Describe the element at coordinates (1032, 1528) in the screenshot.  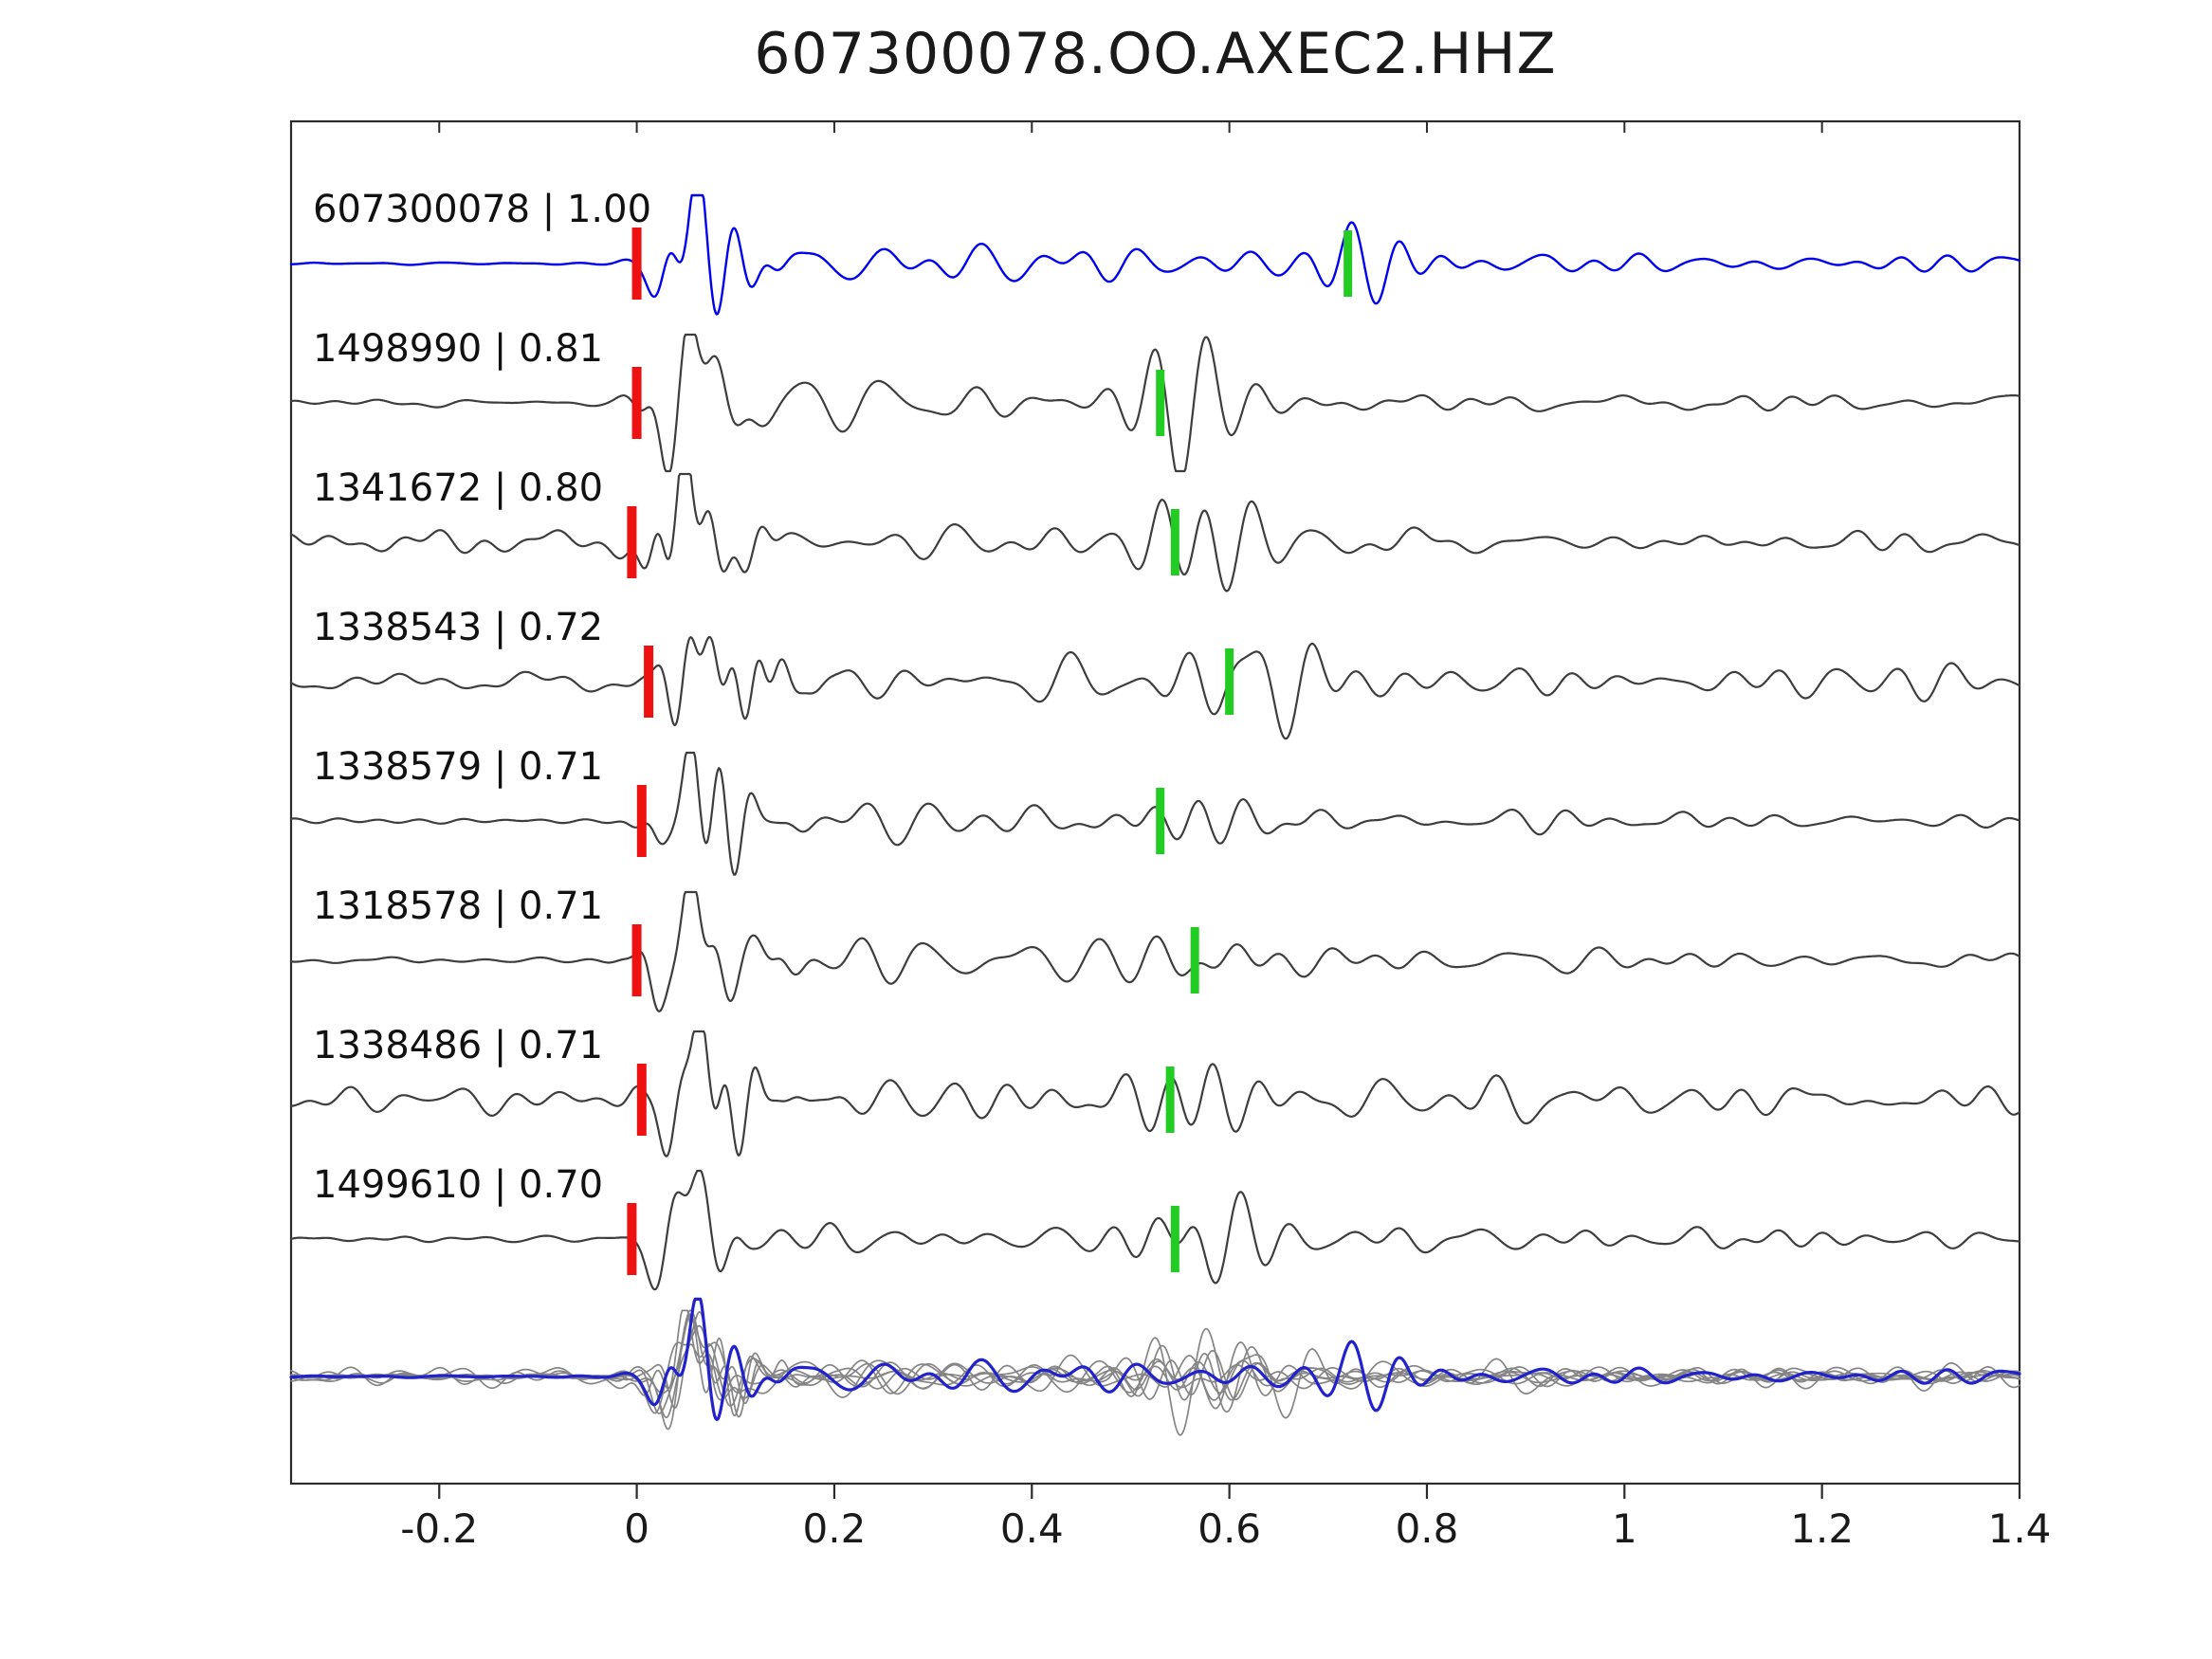
I see `x-tick-label: 0.4` at that location.